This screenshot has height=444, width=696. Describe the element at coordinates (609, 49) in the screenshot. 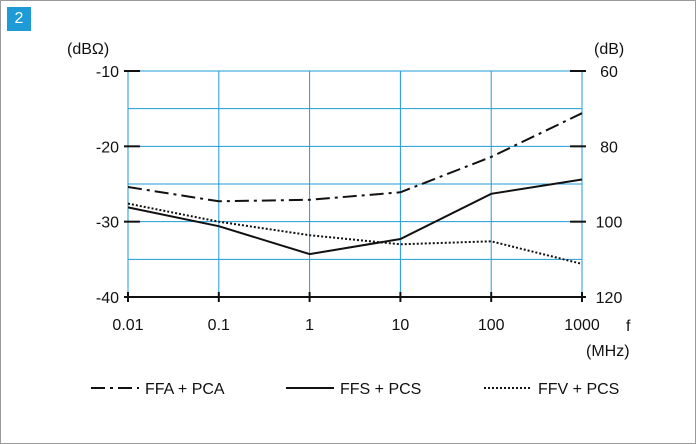

I see `y-axis-right-label: (dB)` at that location.